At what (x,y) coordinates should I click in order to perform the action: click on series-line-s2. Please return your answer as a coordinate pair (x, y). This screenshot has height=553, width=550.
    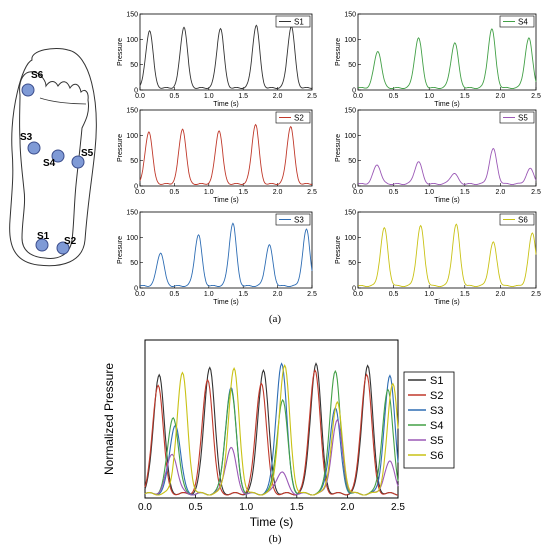
    Looking at the image, I should click on (226, 155).